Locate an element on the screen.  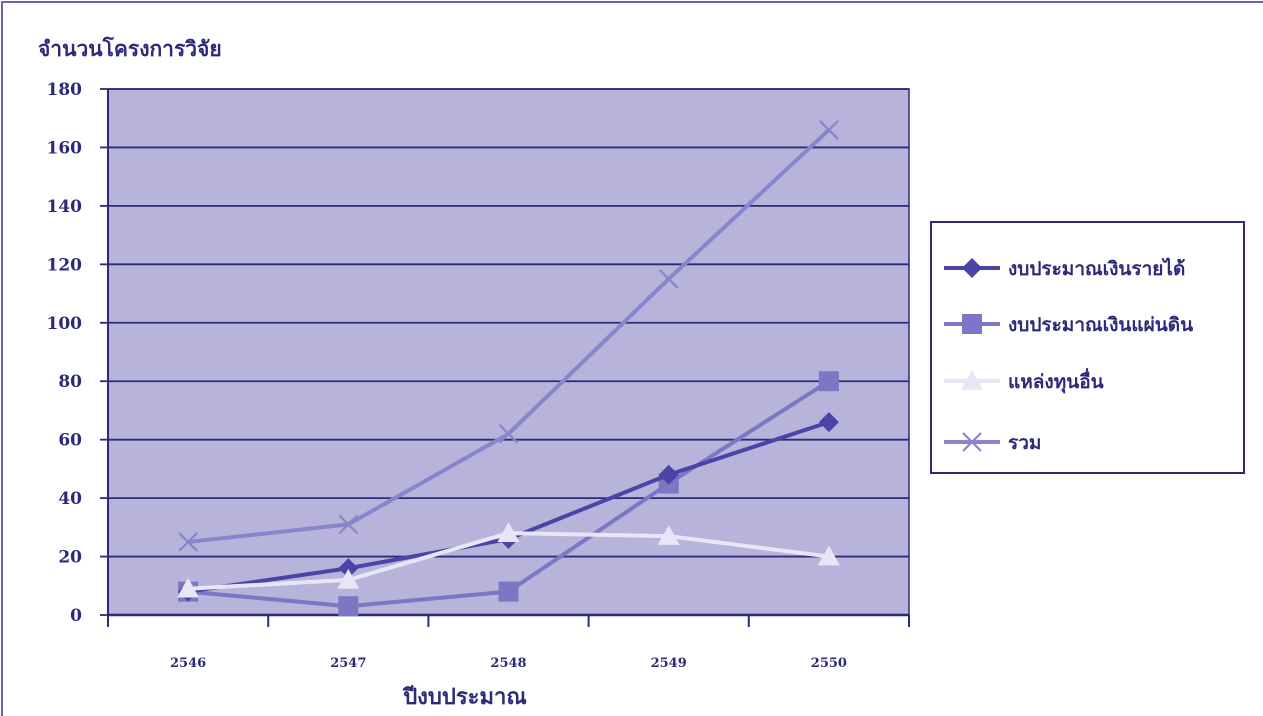
legend-marker-x is located at coordinates (972, 442).